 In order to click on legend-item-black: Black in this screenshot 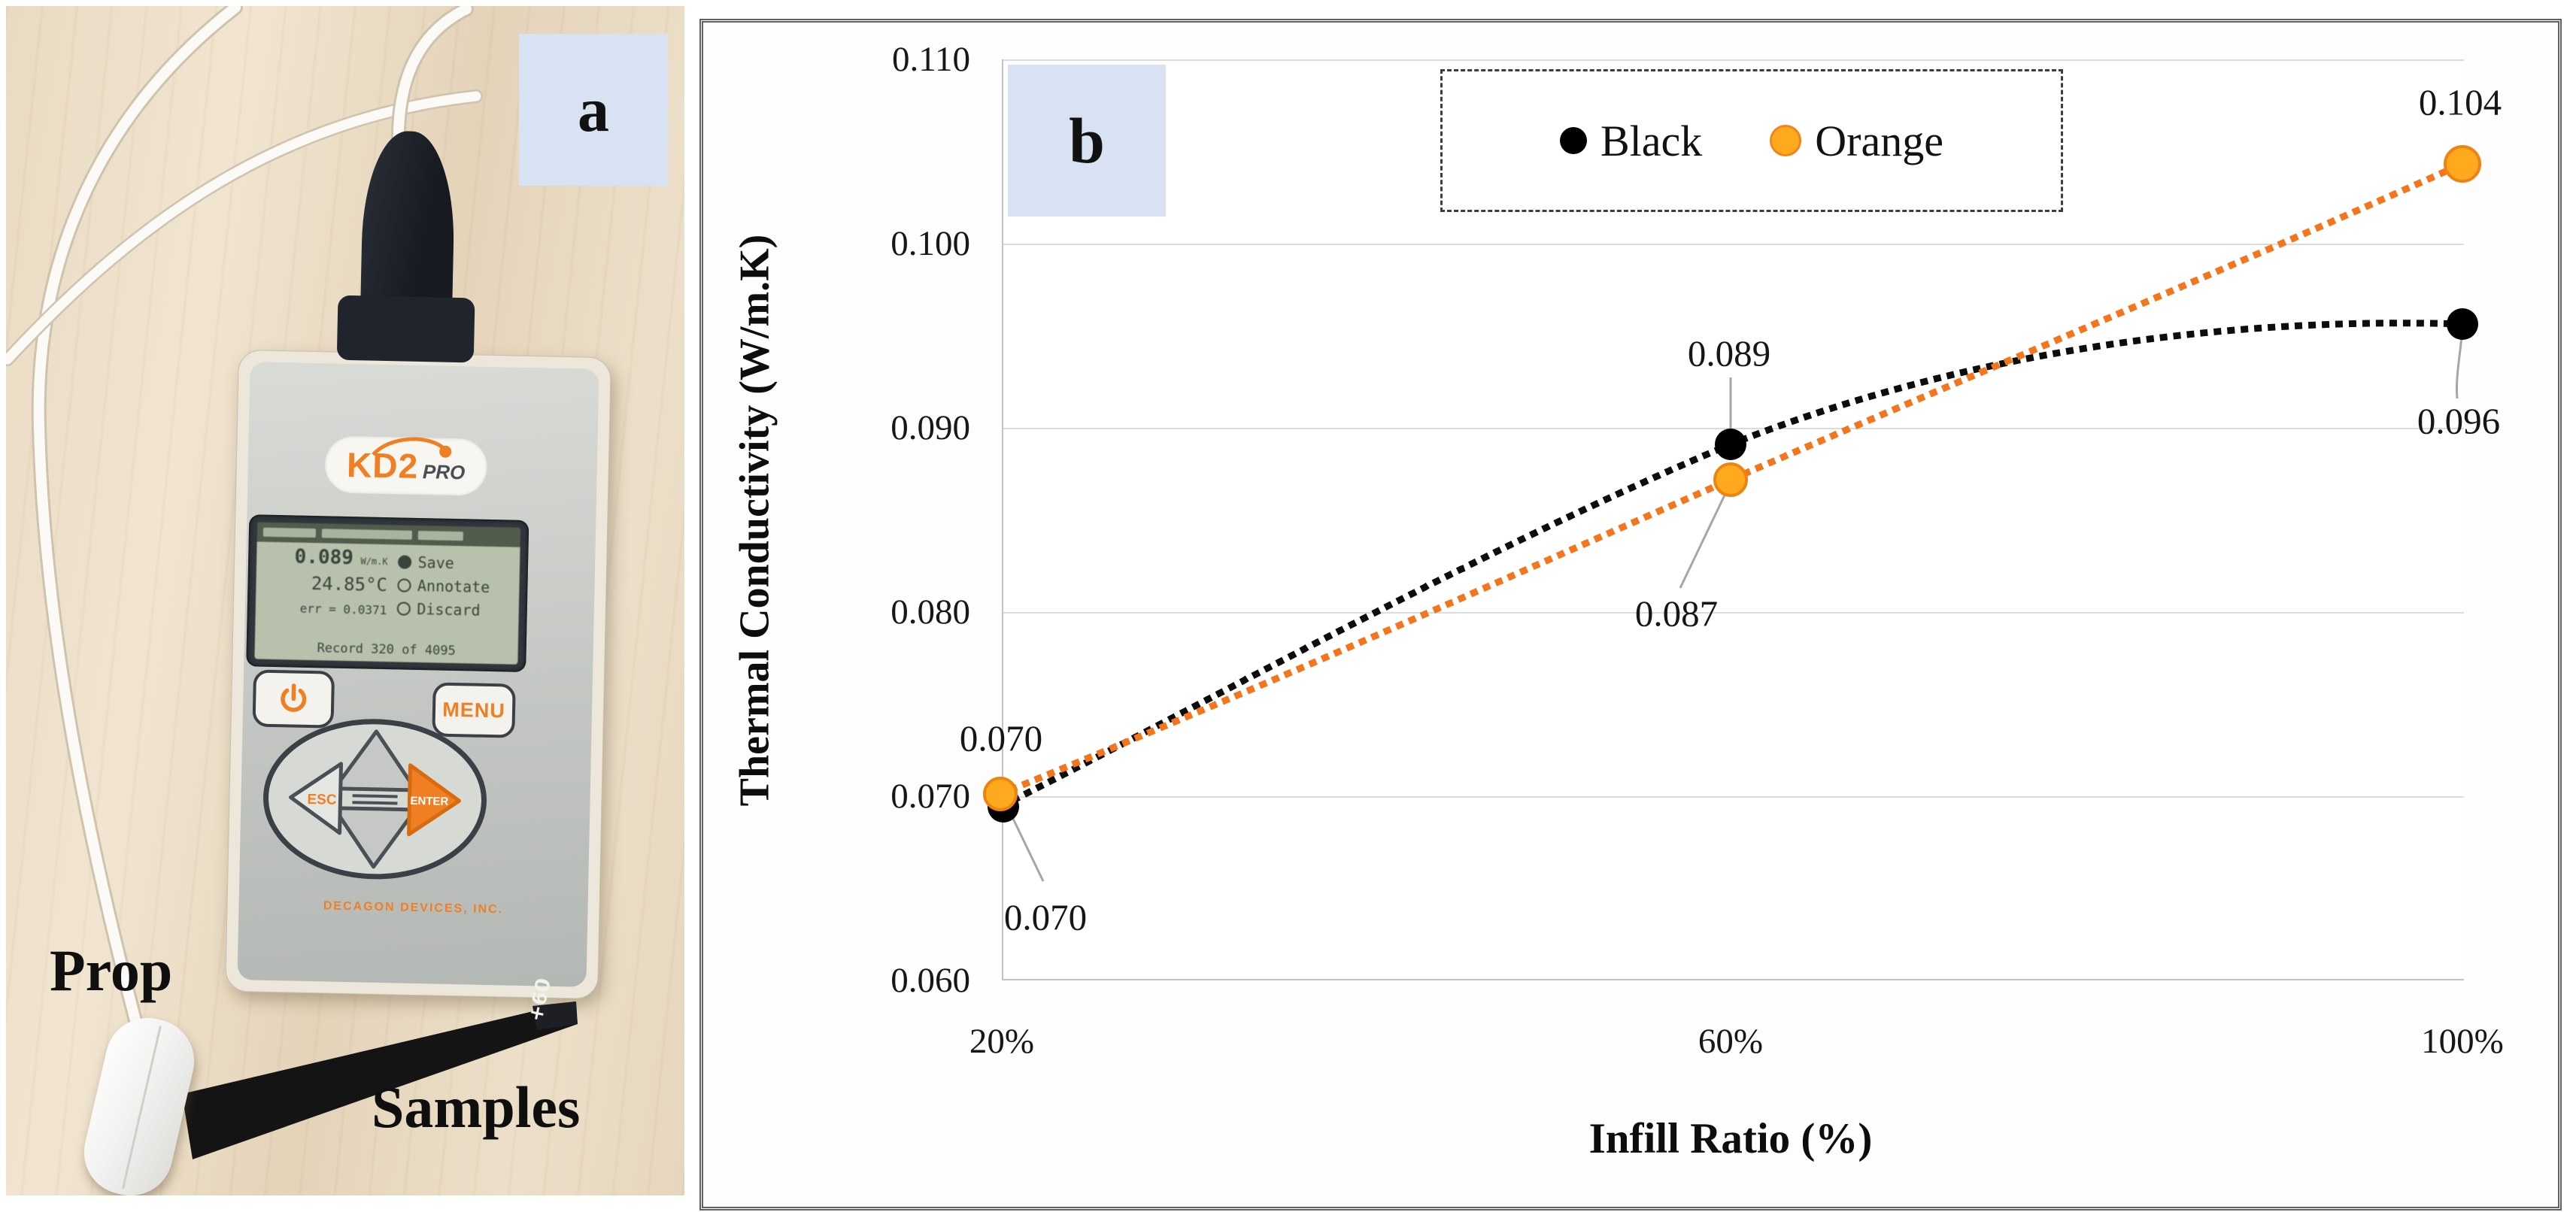, I will do `click(1631, 141)`.